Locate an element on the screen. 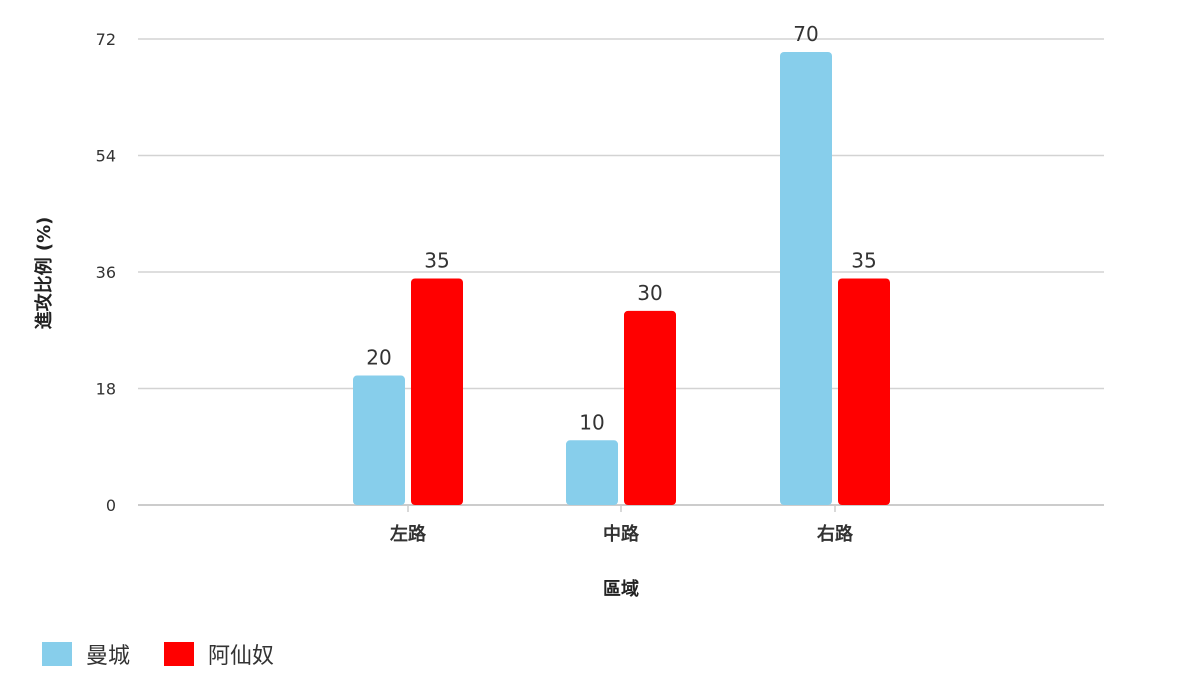  legend-label: 曼城 is located at coordinates (108, 656).